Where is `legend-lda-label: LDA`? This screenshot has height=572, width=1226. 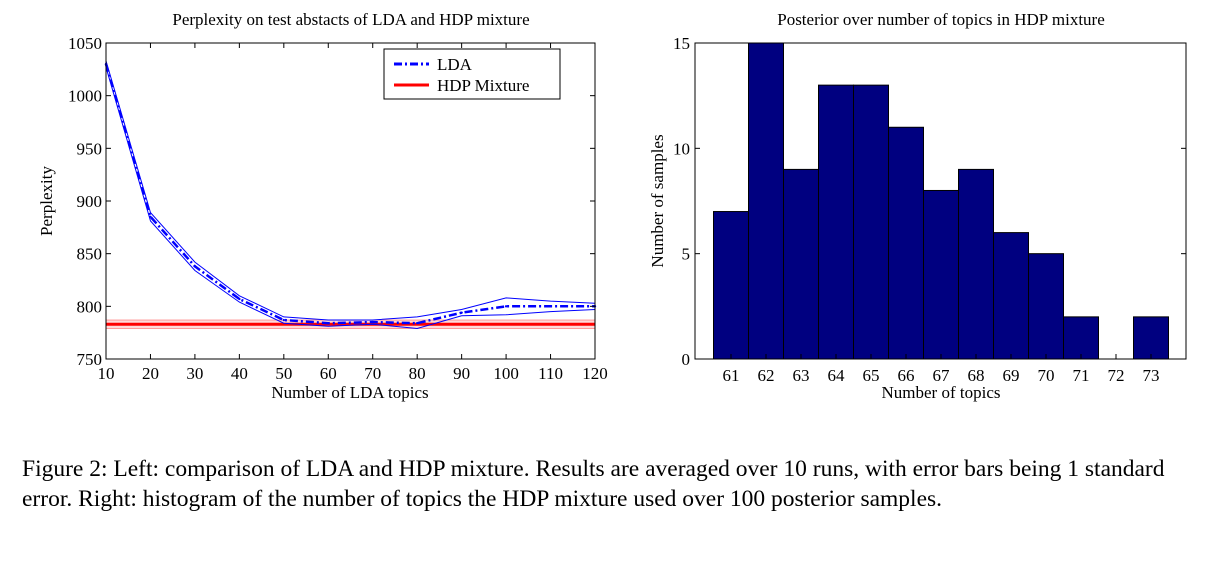 legend-lda-label: LDA is located at coordinates (455, 64).